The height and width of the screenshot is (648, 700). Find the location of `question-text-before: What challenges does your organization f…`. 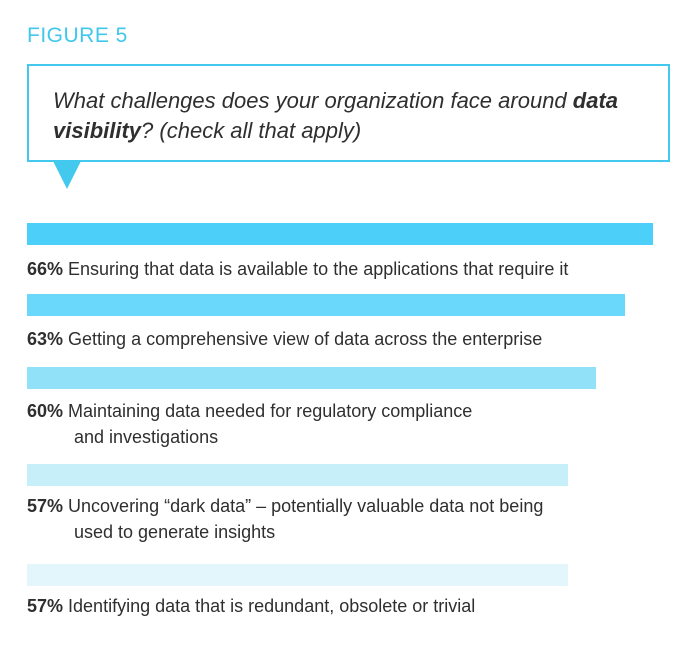

question-text-before: What challenges does your organization f… is located at coordinates (313, 100).